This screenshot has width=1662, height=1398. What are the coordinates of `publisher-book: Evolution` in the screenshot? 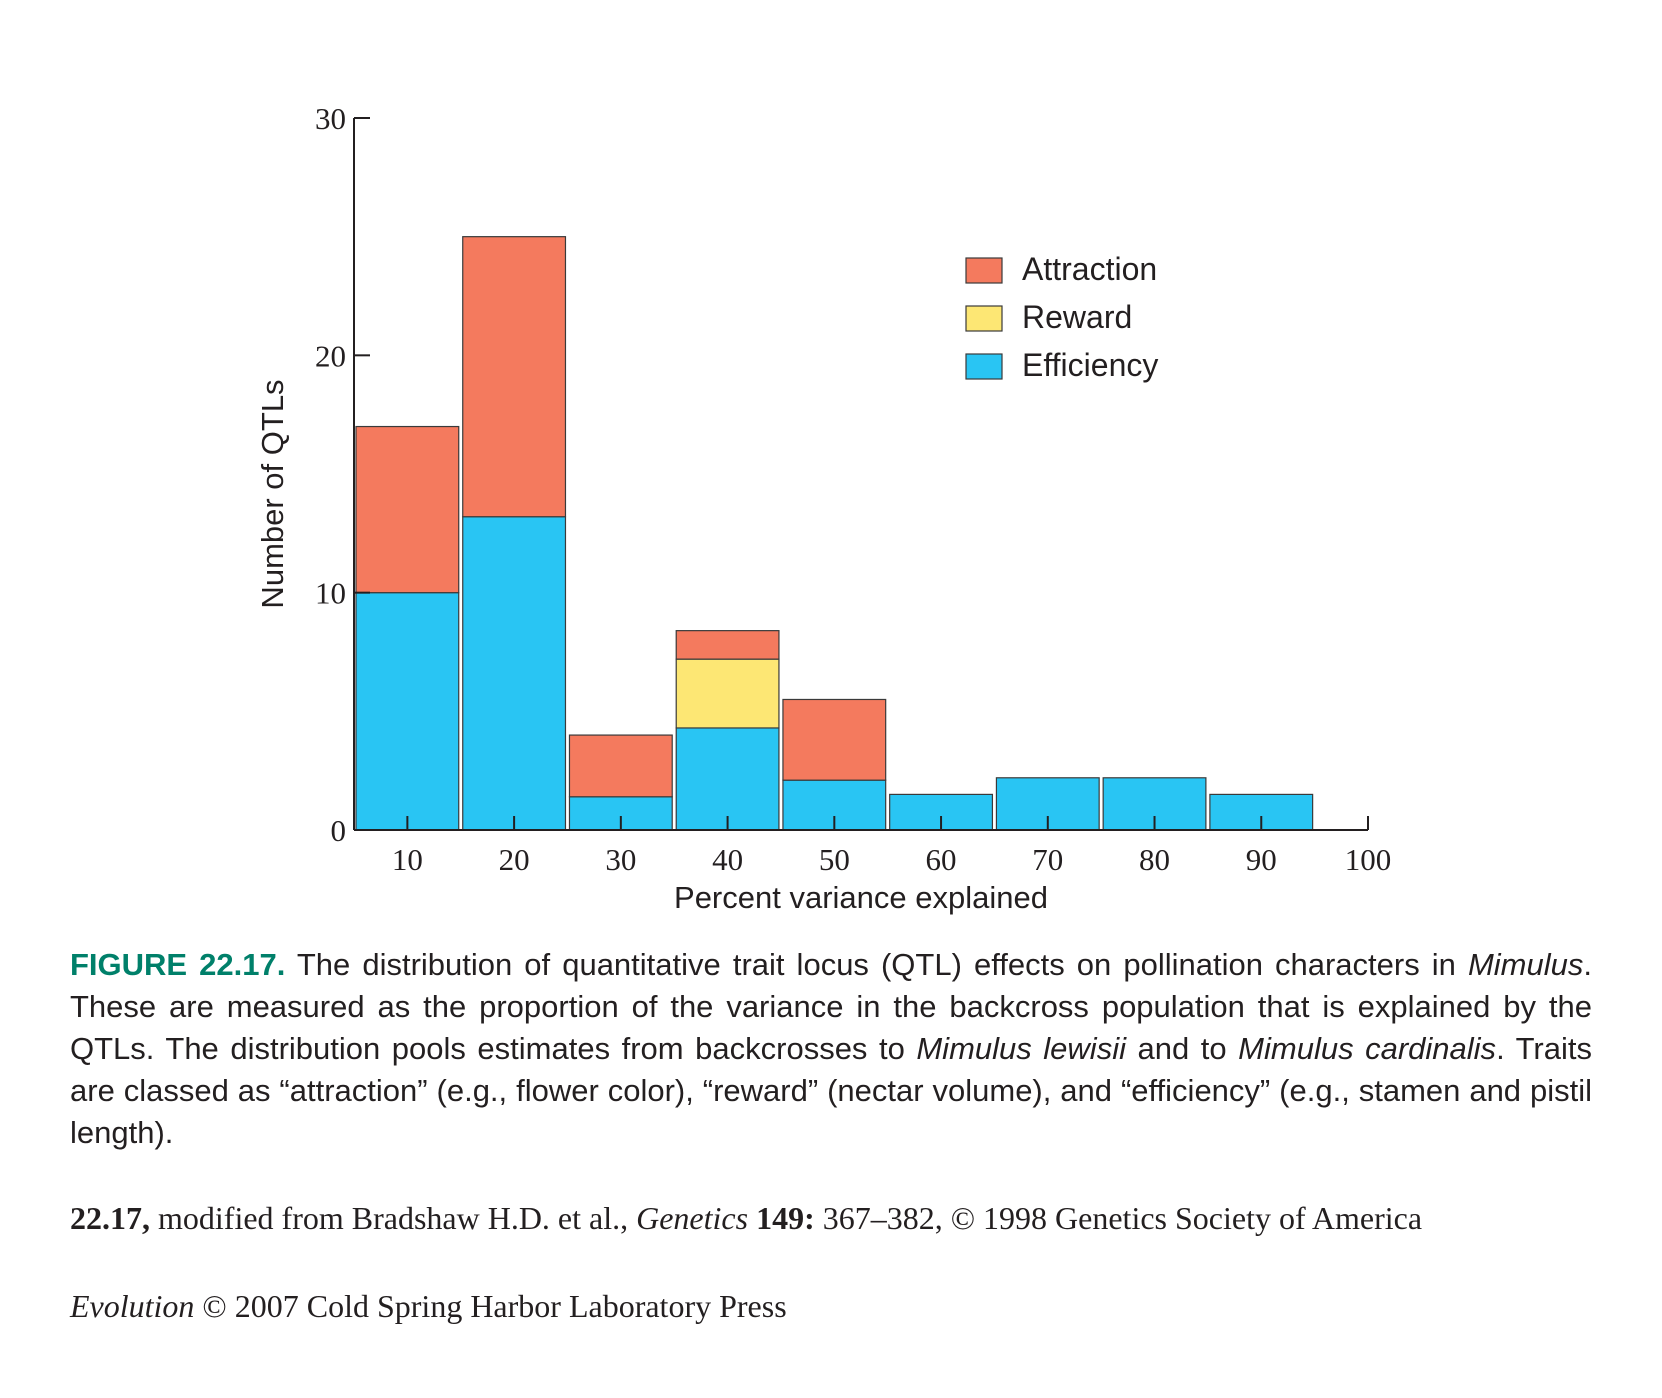 It's located at (132, 1306).